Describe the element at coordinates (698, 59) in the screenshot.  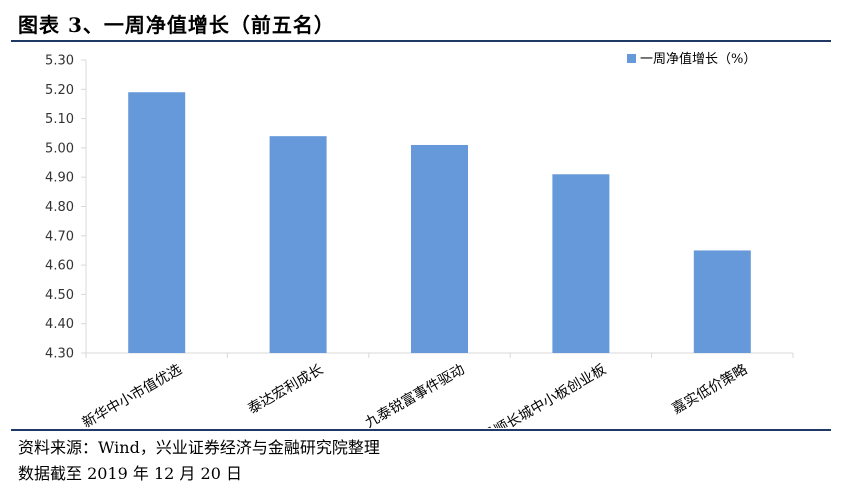
I see `legend-label: 一周净值增长（%）` at that location.